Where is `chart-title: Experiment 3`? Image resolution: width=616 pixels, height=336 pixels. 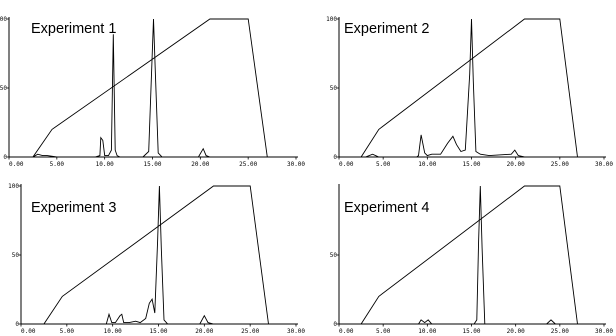 chart-title: Experiment 3 is located at coordinates (73, 208).